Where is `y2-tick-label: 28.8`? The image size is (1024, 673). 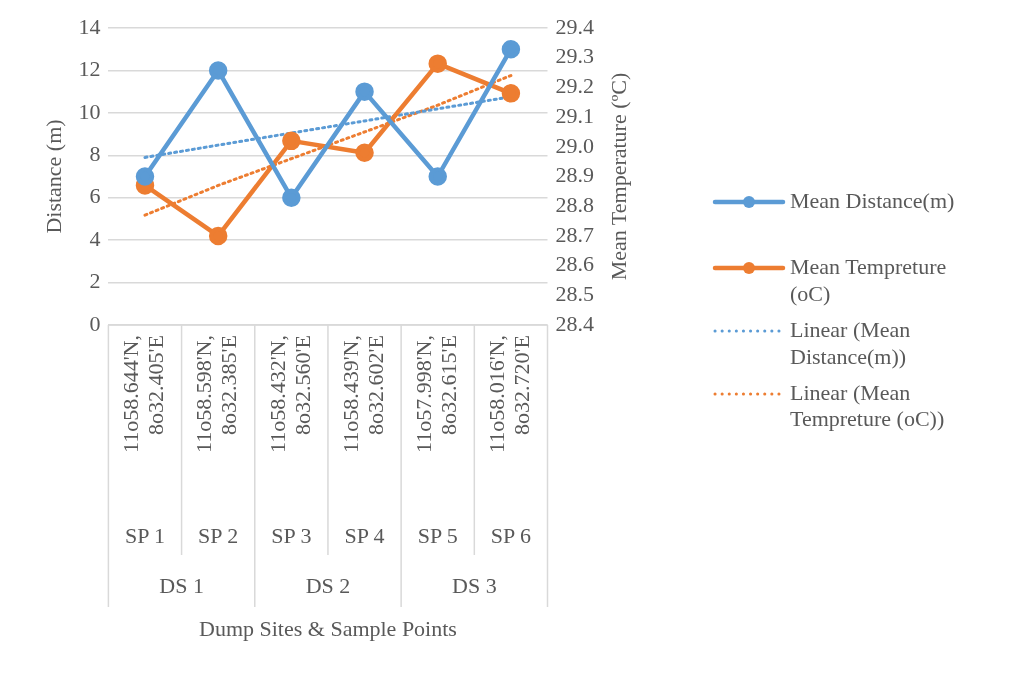 y2-tick-label: 28.8 is located at coordinates (574, 204).